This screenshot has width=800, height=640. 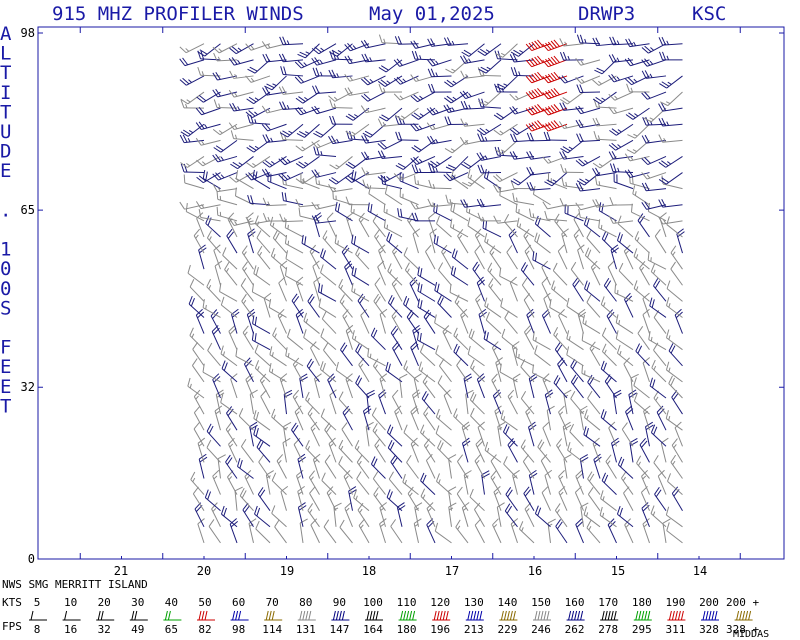 I want to click on legend-kts-label: KTS, so click(x=12, y=602).